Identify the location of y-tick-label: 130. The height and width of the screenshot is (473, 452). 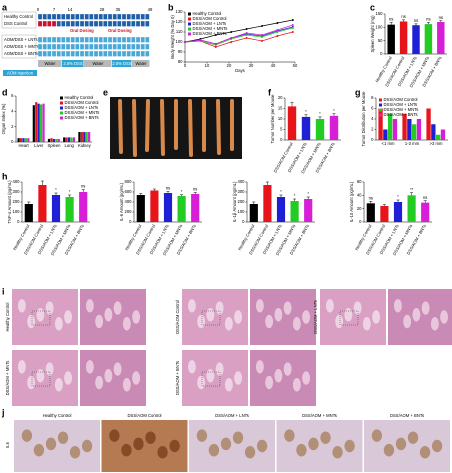
(180, 11).